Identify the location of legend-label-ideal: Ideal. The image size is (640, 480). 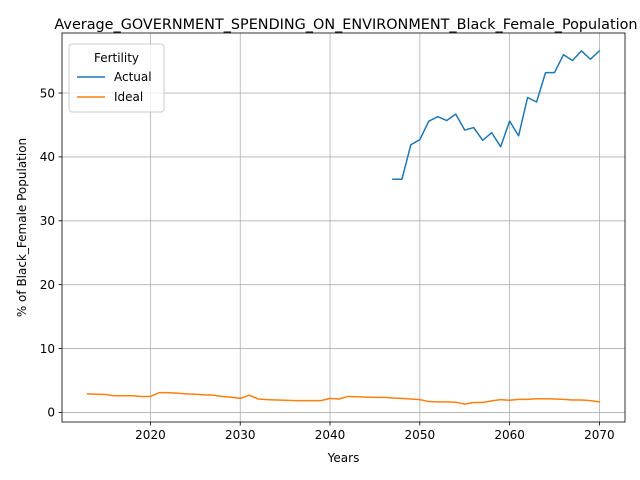
(128, 97).